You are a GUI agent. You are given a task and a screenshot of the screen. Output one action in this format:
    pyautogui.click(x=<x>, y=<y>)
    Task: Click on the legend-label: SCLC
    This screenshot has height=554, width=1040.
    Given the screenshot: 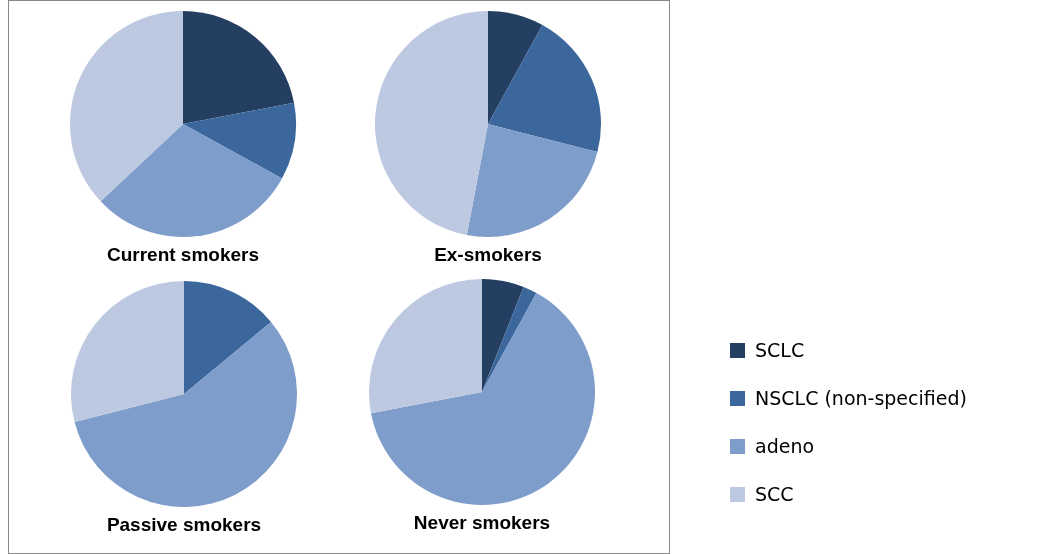 What is the action you would take?
    pyautogui.click(x=780, y=350)
    